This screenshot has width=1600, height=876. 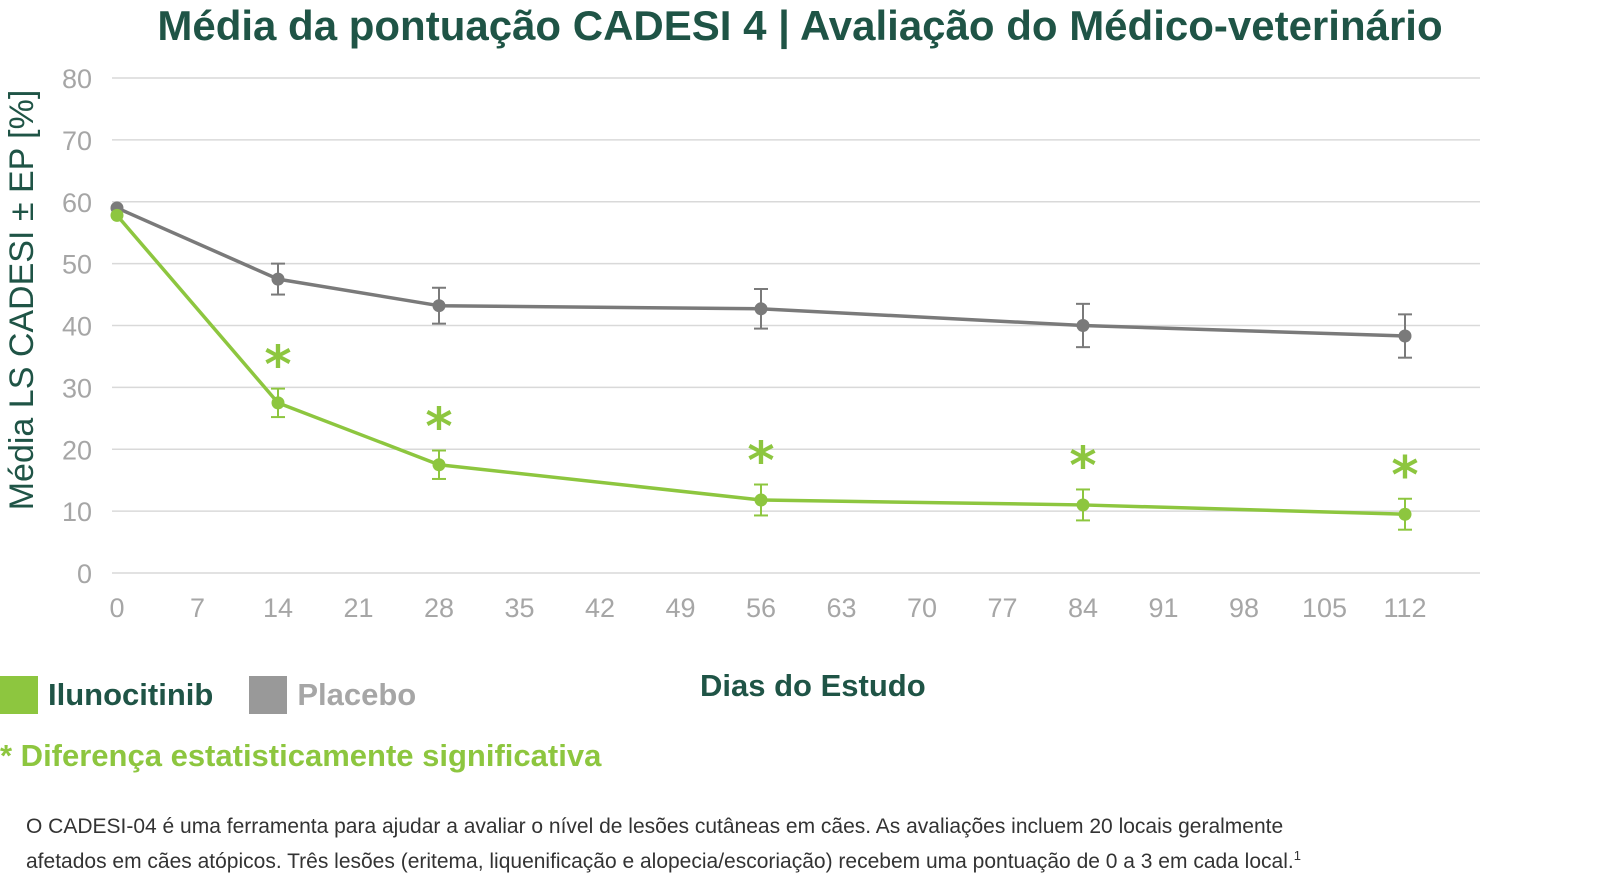 I want to click on x-tick-label: 63, so click(x=841, y=608).